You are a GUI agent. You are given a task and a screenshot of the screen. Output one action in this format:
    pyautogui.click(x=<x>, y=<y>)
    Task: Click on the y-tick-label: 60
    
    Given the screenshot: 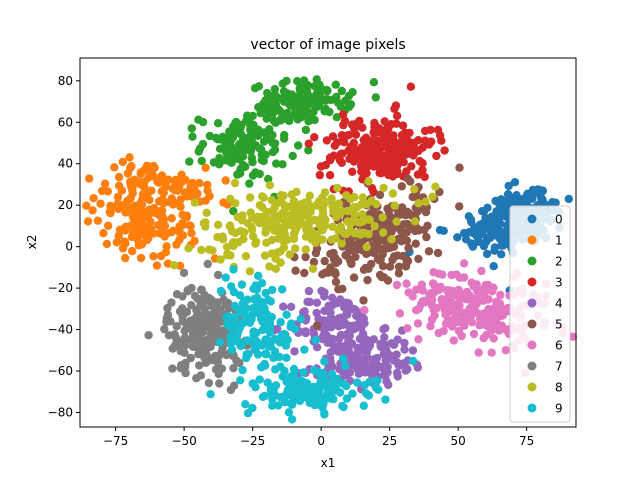 What is the action you would take?
    pyautogui.click(x=65, y=122)
    